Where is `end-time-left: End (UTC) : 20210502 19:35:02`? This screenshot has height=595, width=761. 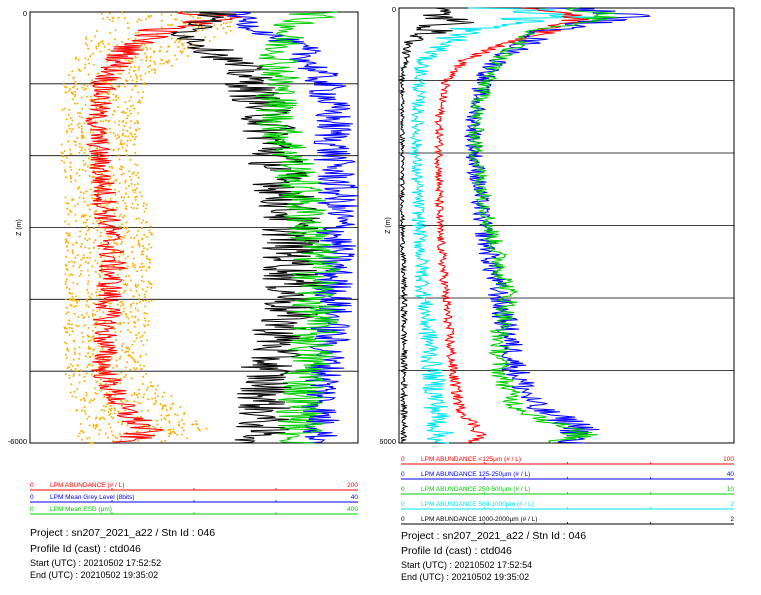 end-time-left: End (UTC) : 20210502 19:35:02 is located at coordinates (94, 575).